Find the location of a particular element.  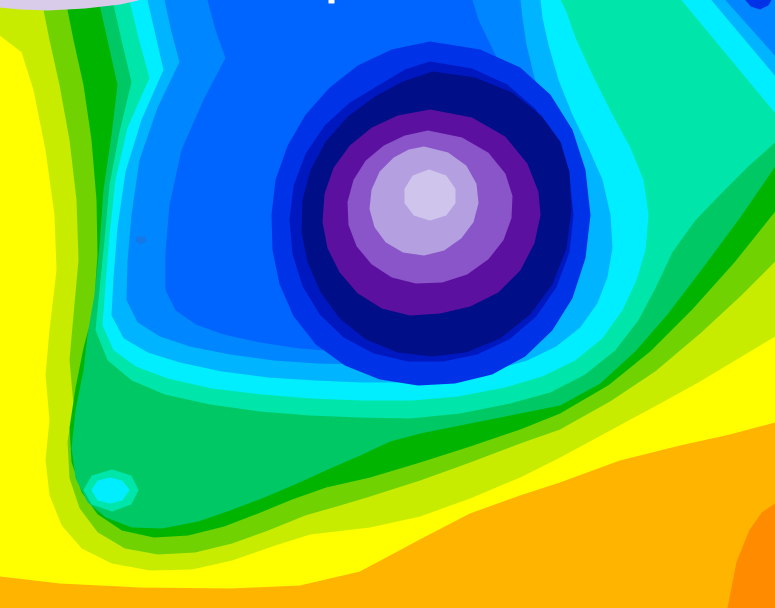

band-ne-notch is located at coordinates (758, 5).